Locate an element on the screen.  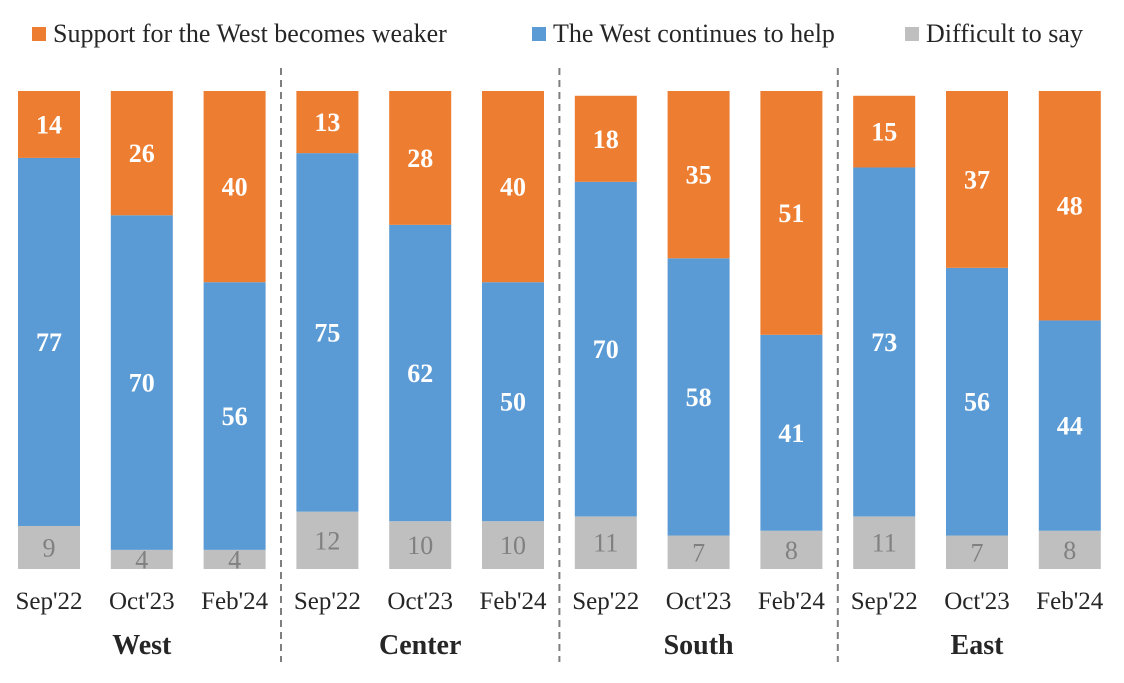
data-label-continues-5: 62 is located at coordinates (420, 373).